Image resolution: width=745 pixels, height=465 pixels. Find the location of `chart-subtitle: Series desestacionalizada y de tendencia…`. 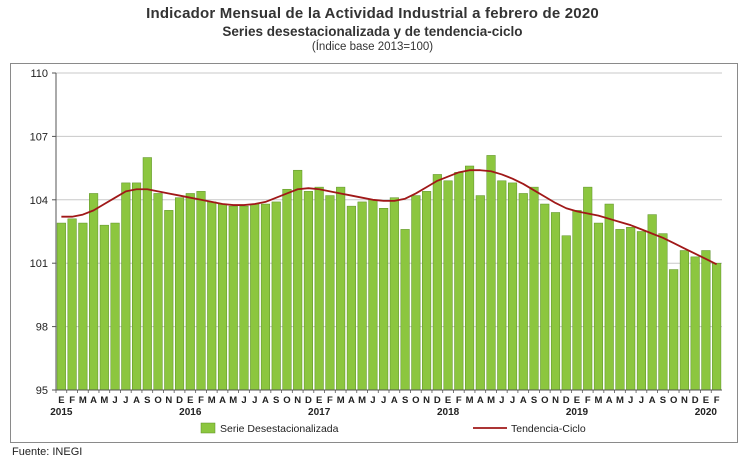

chart-subtitle: Series desestacionalizada y de tendencia… is located at coordinates (372, 31).